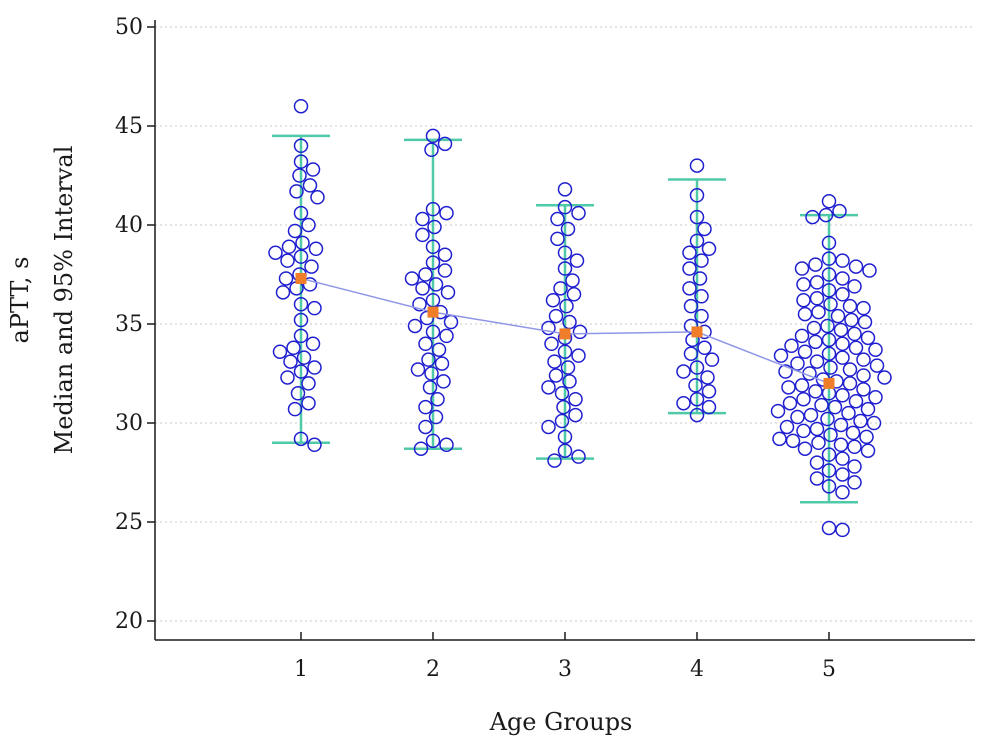  I want to click on y-tick-label-25: 25, so click(129, 522).